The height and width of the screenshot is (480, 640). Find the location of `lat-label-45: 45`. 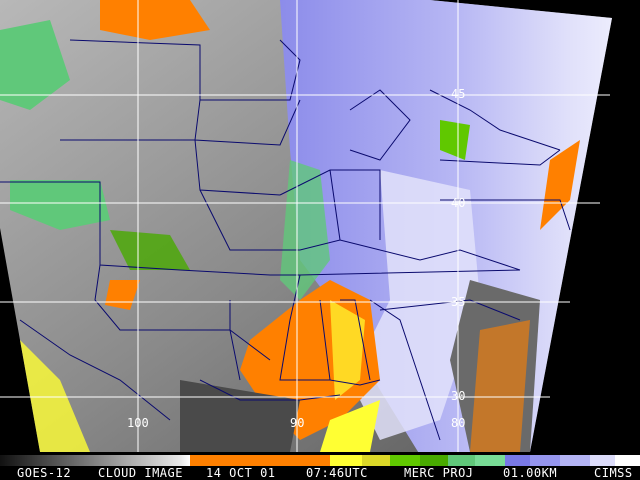

lat-label-45: 45 is located at coordinates (458, 94).